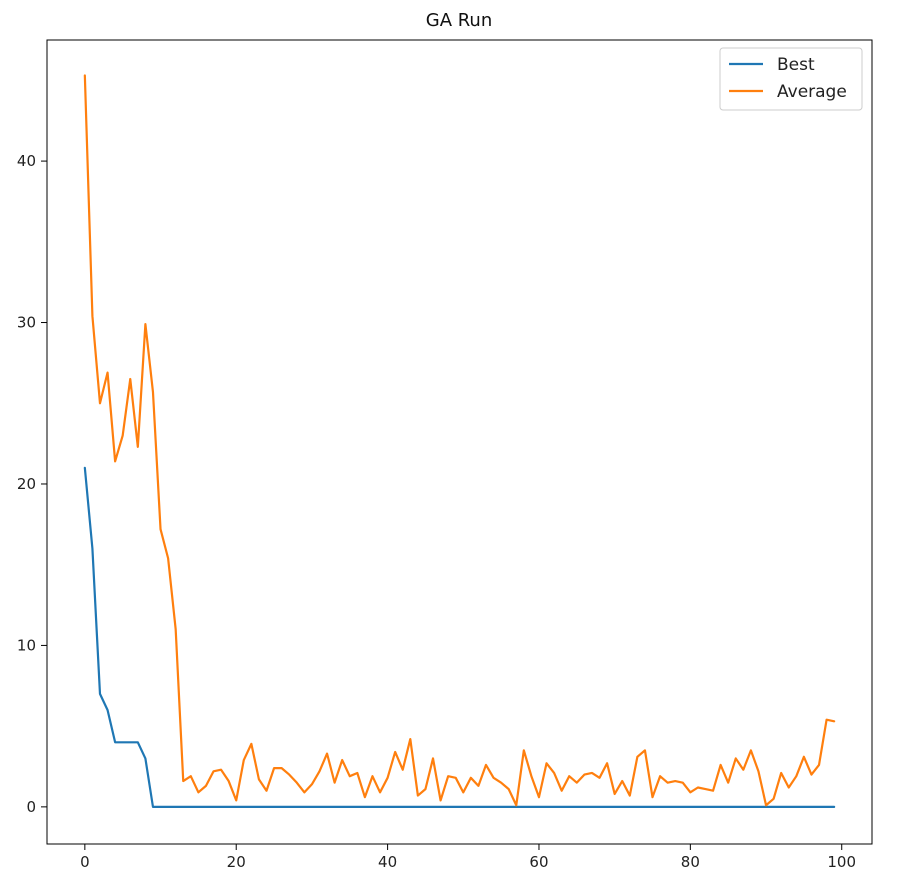 This screenshot has width=897, height=882. What do you see at coordinates (26, 484) in the screenshot?
I see `y-tick-label: 20` at bounding box center [26, 484].